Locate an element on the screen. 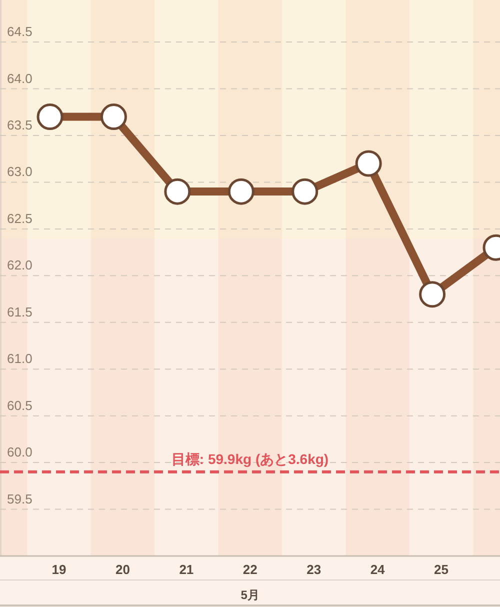  y-tick-label: 60.5 is located at coordinates (19, 405).